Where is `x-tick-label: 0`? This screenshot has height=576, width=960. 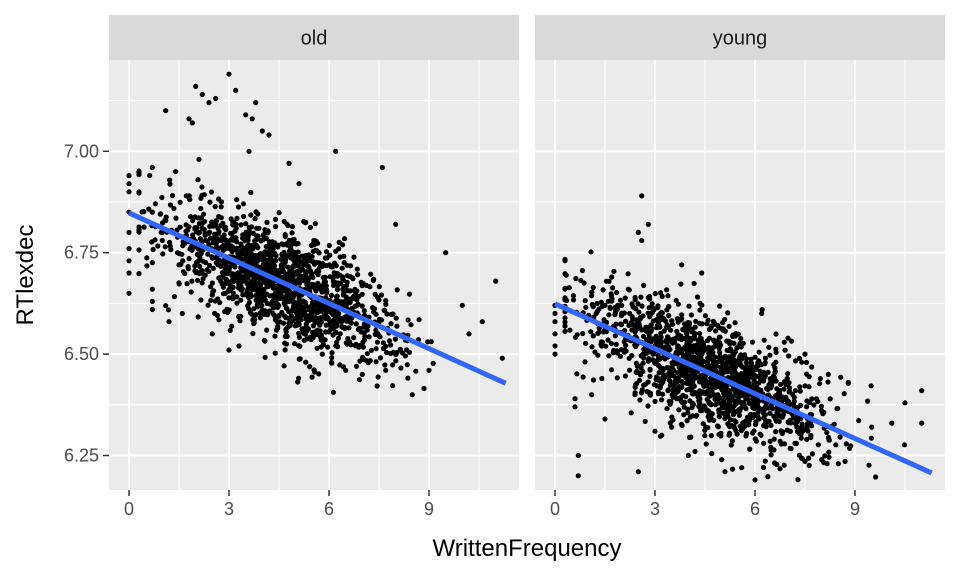 x-tick-label: 0 is located at coordinates (129, 509).